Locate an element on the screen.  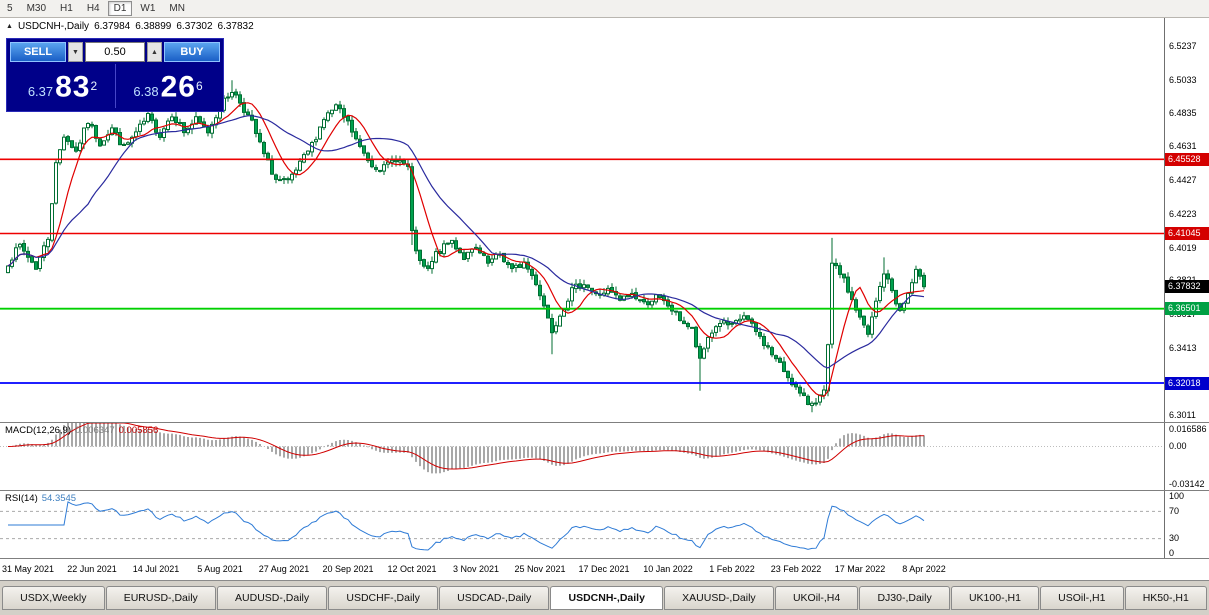
rsi-panel: RSI(14) 54.3545 100 70 30 0 is located at coordinates (604, 524).